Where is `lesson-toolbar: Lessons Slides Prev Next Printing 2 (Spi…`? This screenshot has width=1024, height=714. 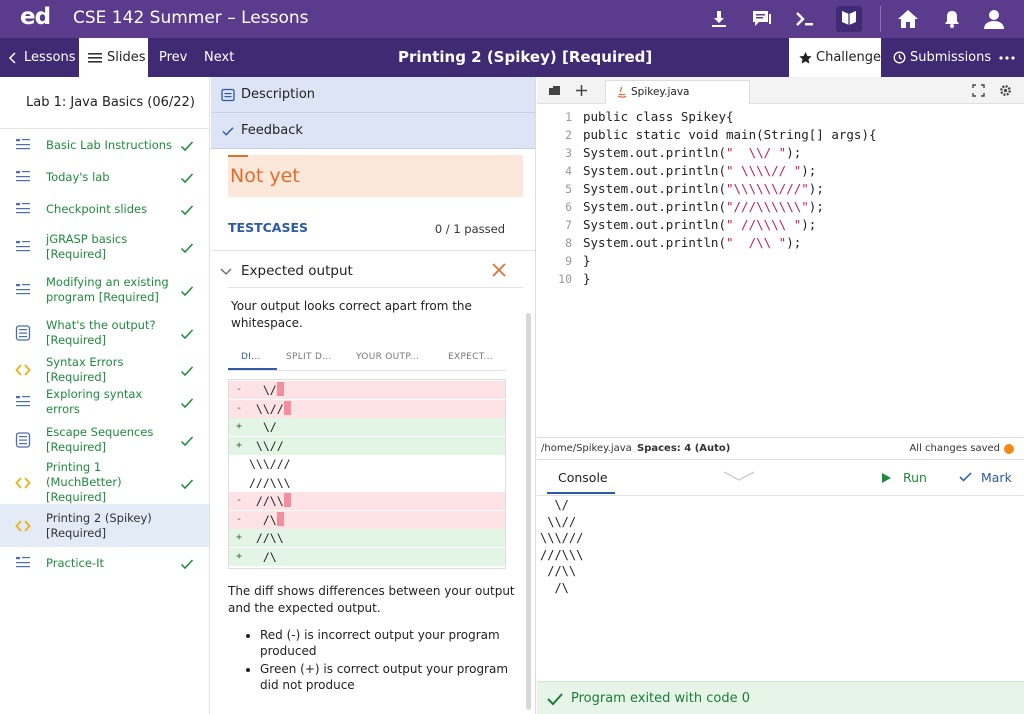 lesson-toolbar: Lessons Slides Prev Next Printing 2 (Spi… is located at coordinates (512, 57).